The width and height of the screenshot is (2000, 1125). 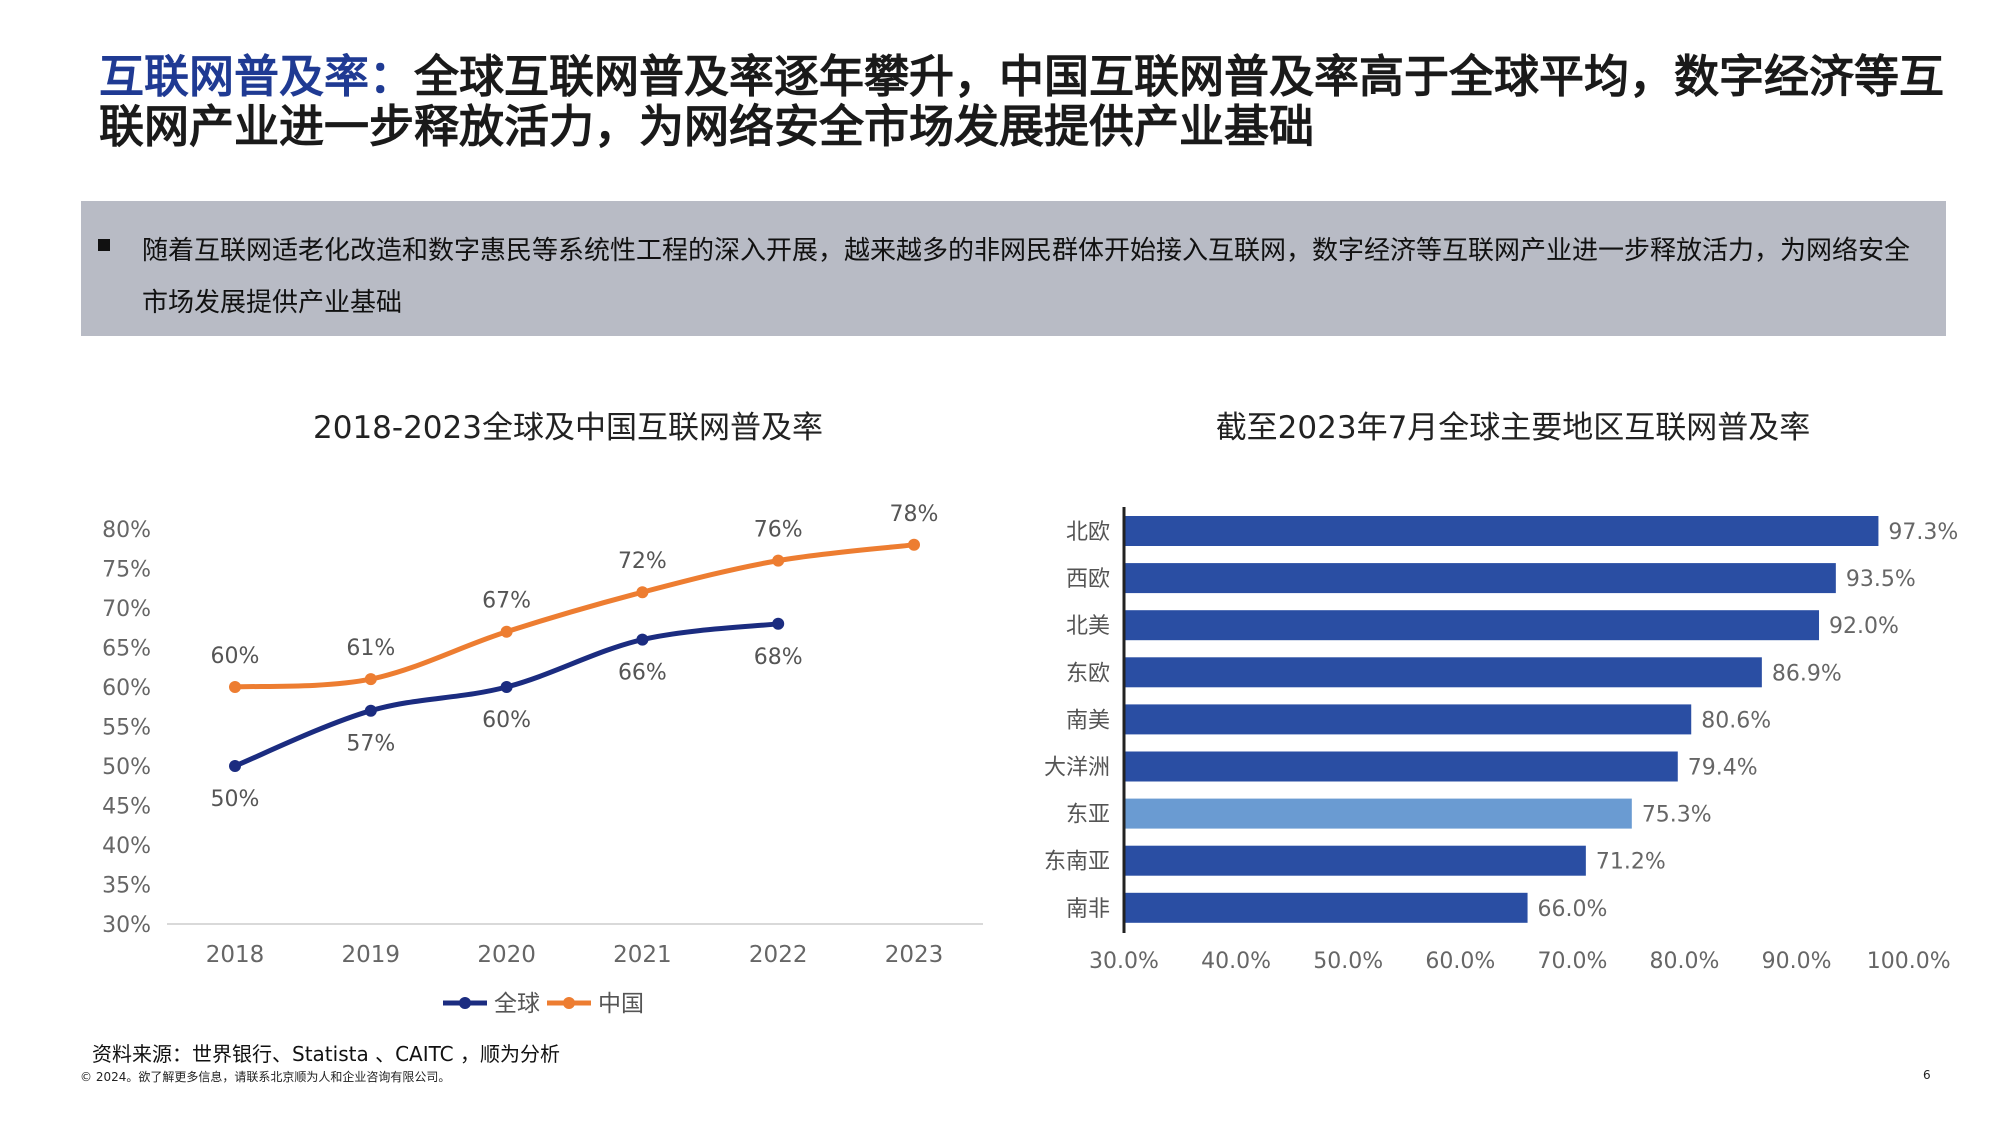 I want to click on category-label: 北美, so click(x=1088, y=626).